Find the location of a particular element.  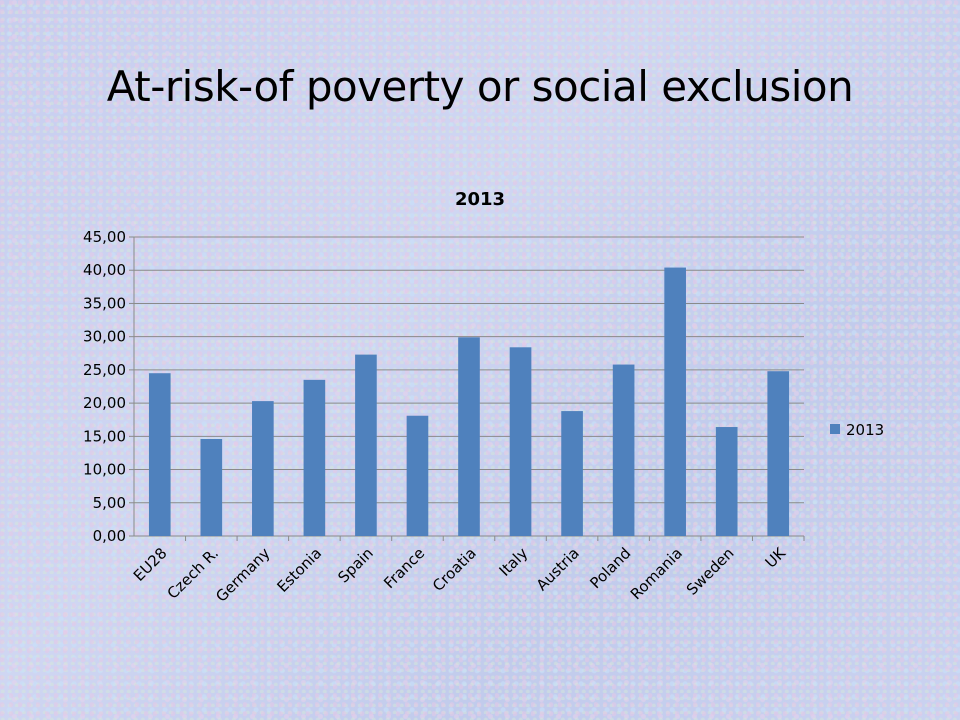

bar-eu28 is located at coordinates (159, 454).